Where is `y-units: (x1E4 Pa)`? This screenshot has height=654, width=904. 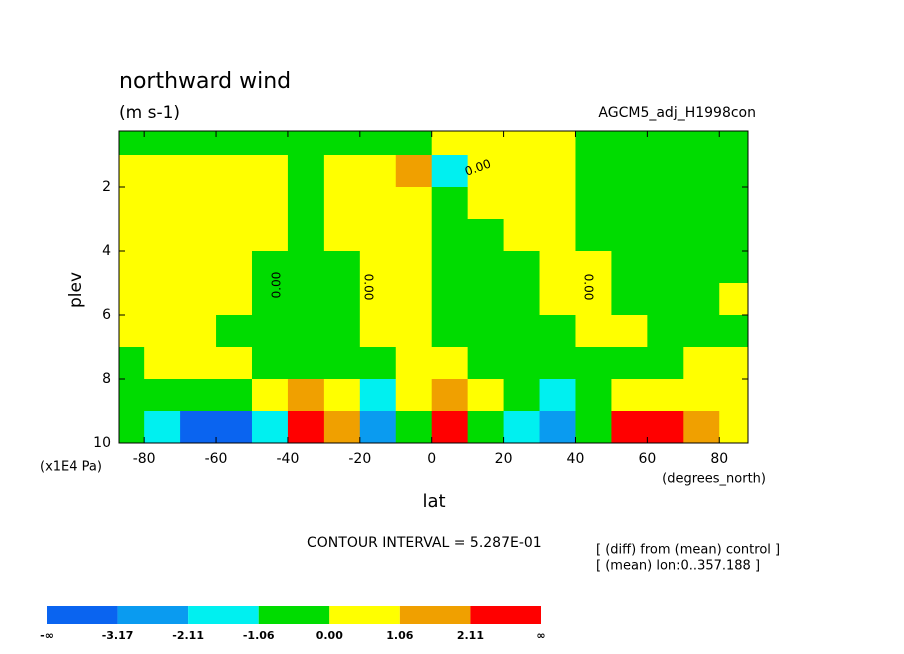 y-units: (x1E4 Pa) is located at coordinates (71, 467).